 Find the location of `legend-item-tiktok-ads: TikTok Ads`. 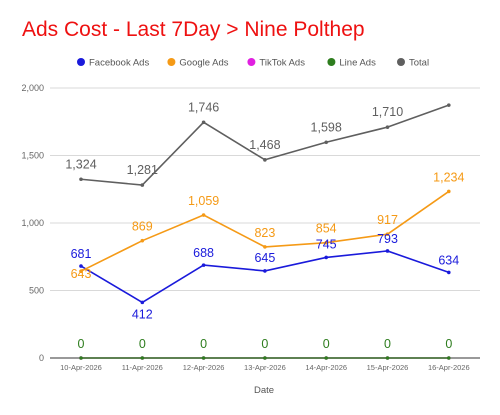

legend-item-tiktok-ads: TikTok Ads is located at coordinates (276, 63).